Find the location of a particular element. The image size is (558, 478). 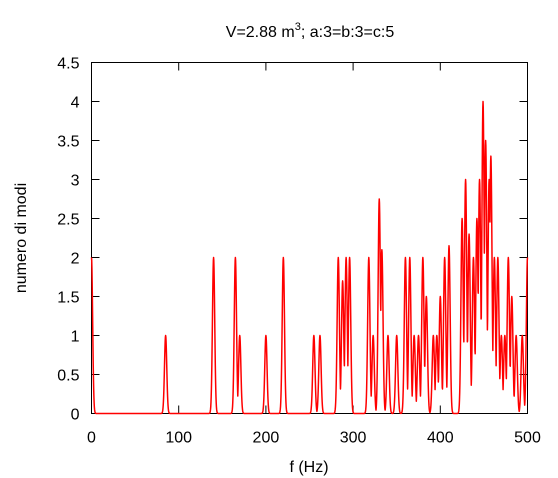

chart-title-superscript: 3 is located at coordinates (298, 27).